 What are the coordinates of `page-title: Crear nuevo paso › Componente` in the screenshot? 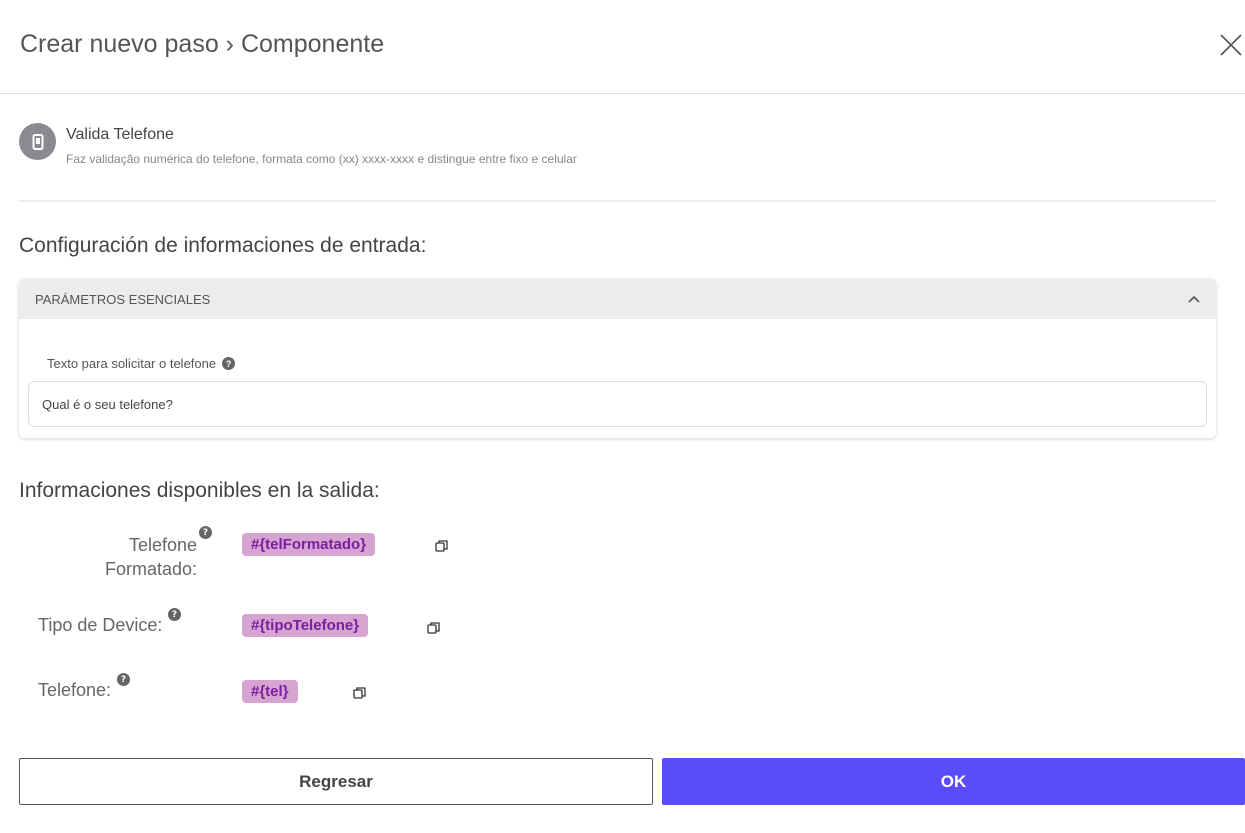 It's located at (202, 44).